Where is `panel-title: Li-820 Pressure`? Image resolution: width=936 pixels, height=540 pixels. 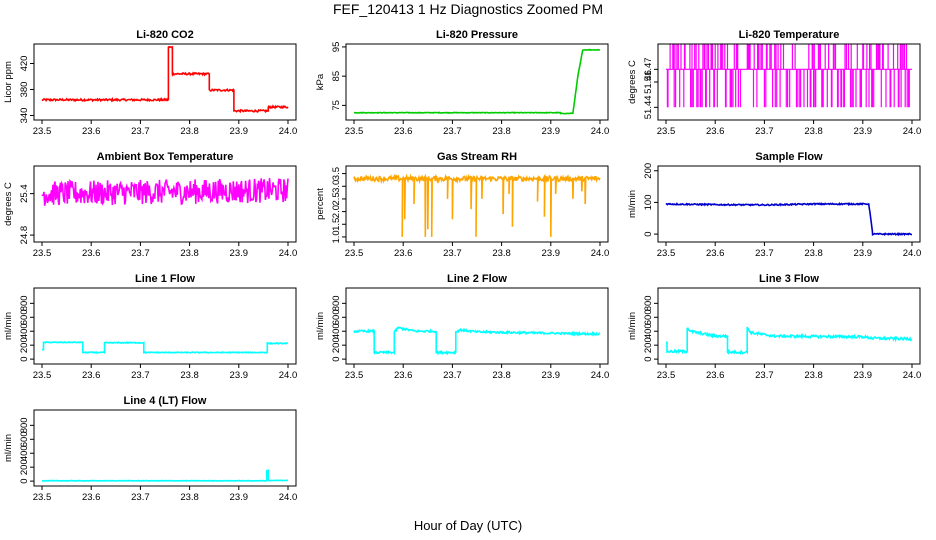 panel-title: Li-820 Pressure is located at coordinates (477, 35).